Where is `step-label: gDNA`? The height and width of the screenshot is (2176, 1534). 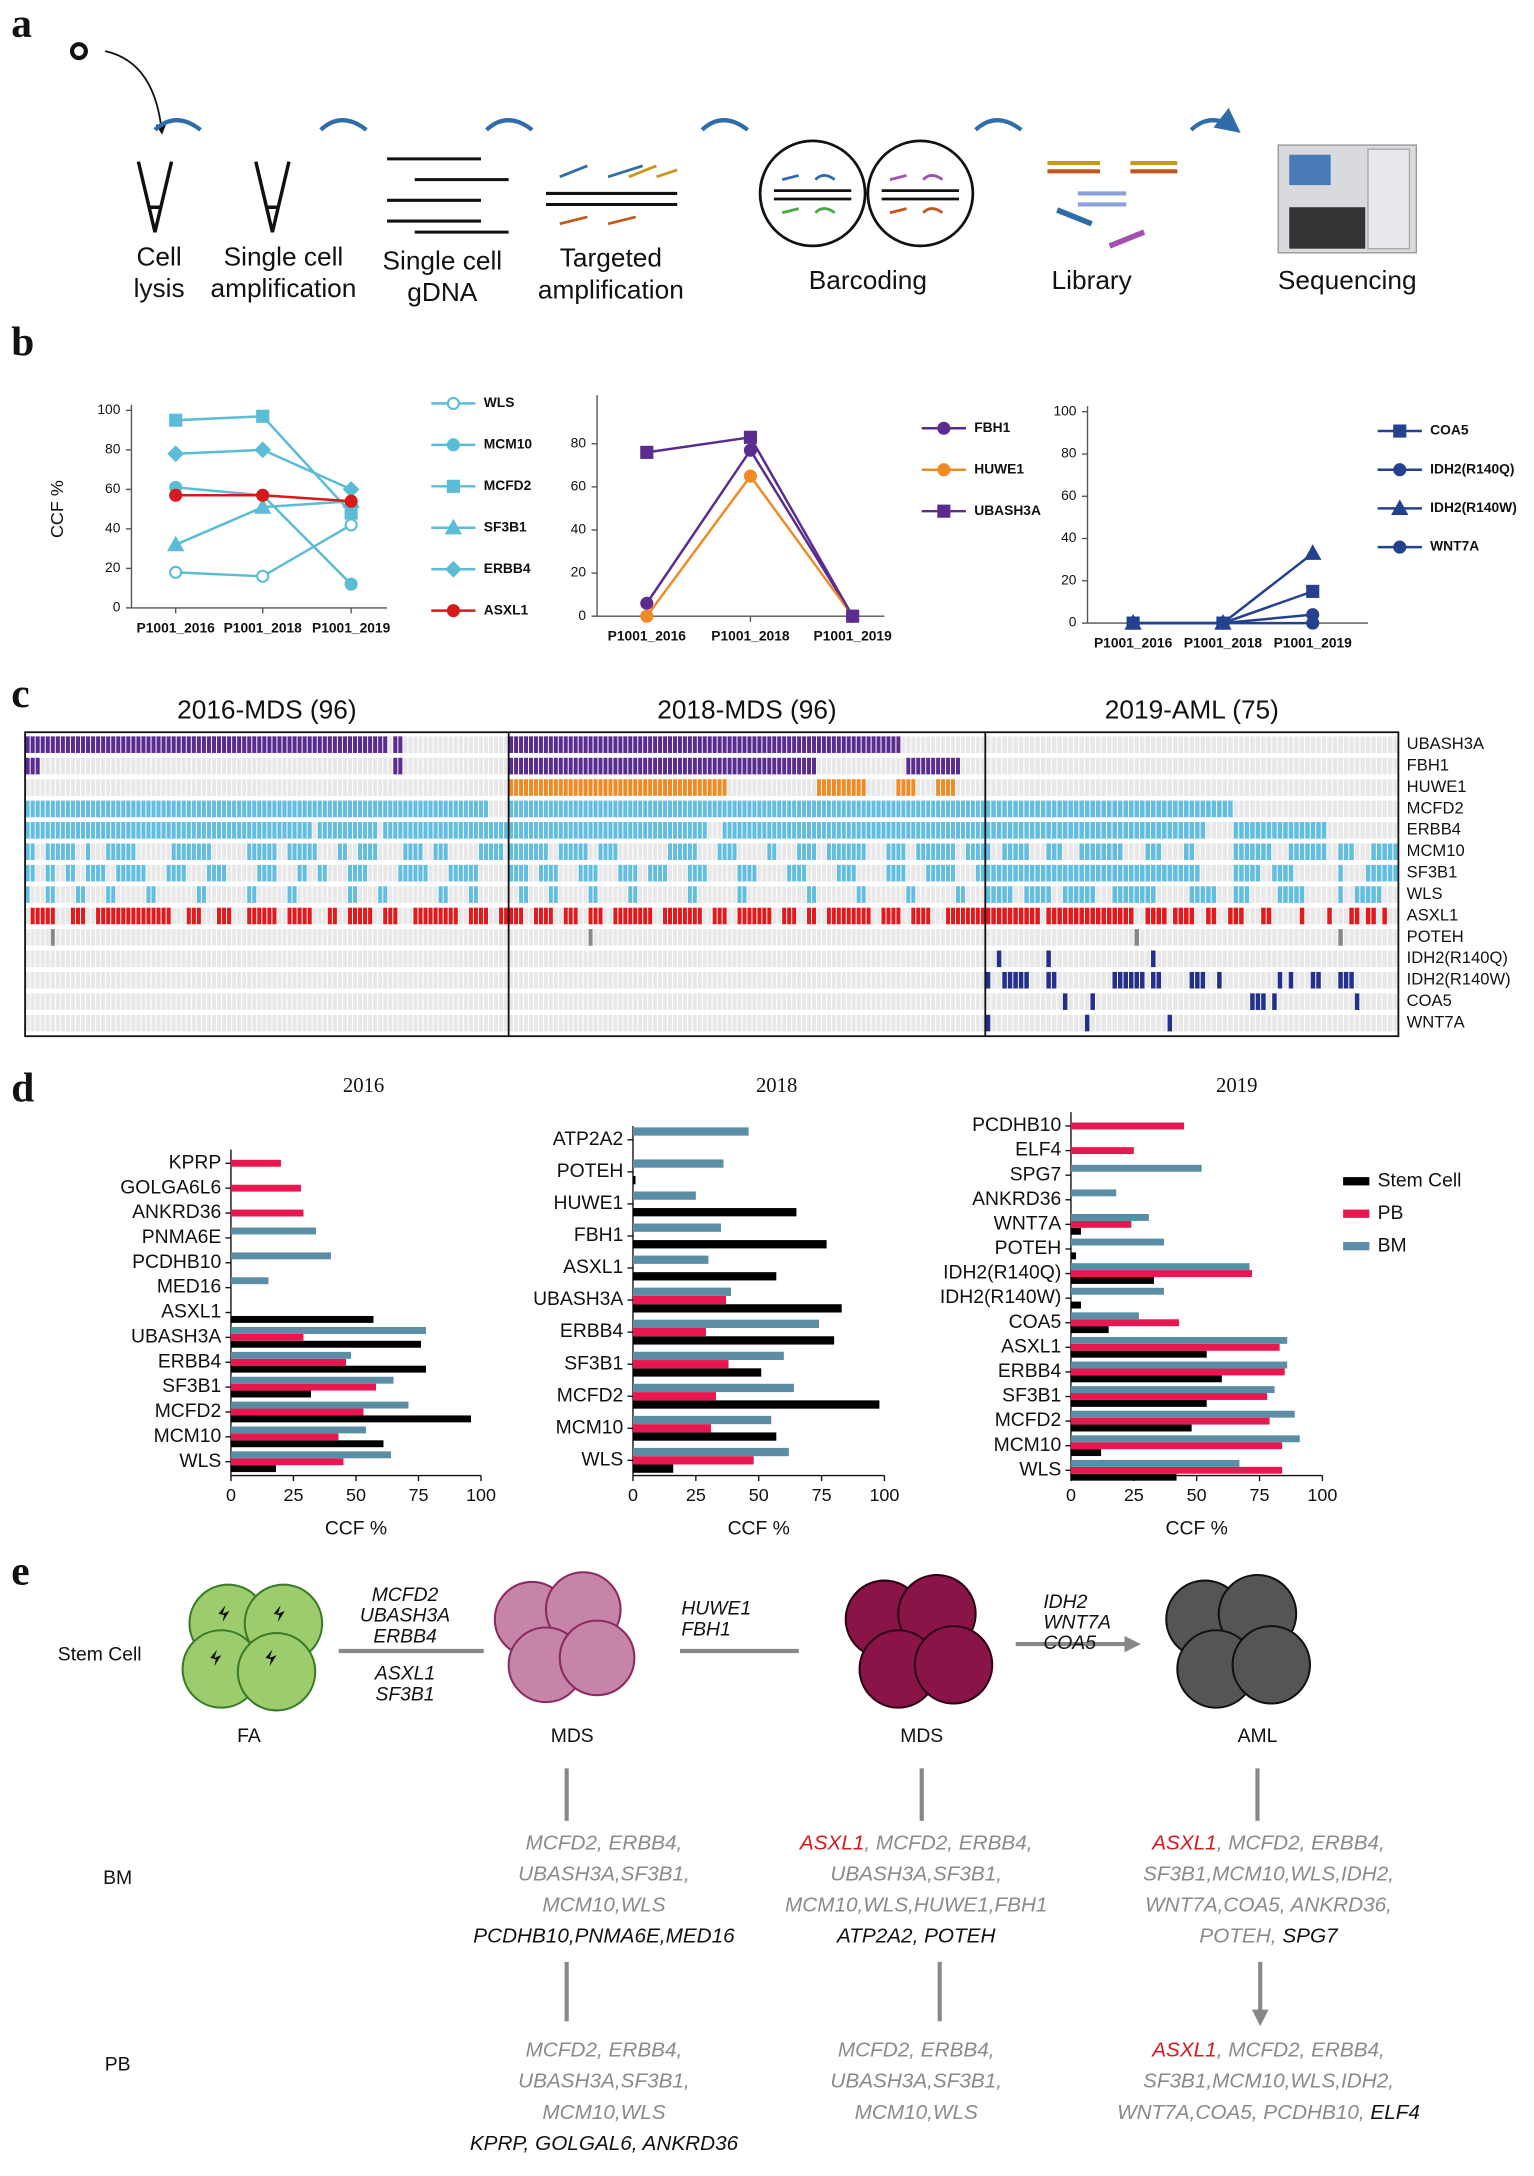 step-label: gDNA is located at coordinates (442, 292).